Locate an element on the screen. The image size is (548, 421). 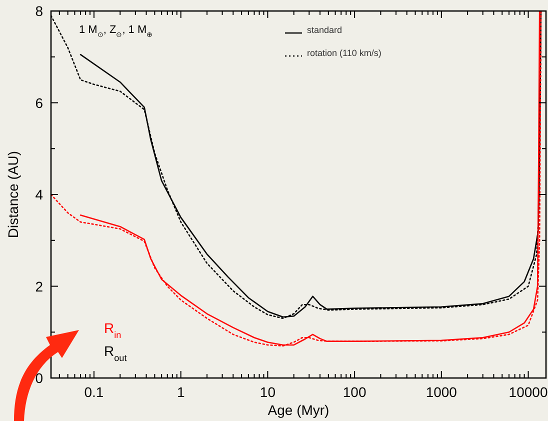
x-tick-label: 1000 is located at coordinates (442, 392).